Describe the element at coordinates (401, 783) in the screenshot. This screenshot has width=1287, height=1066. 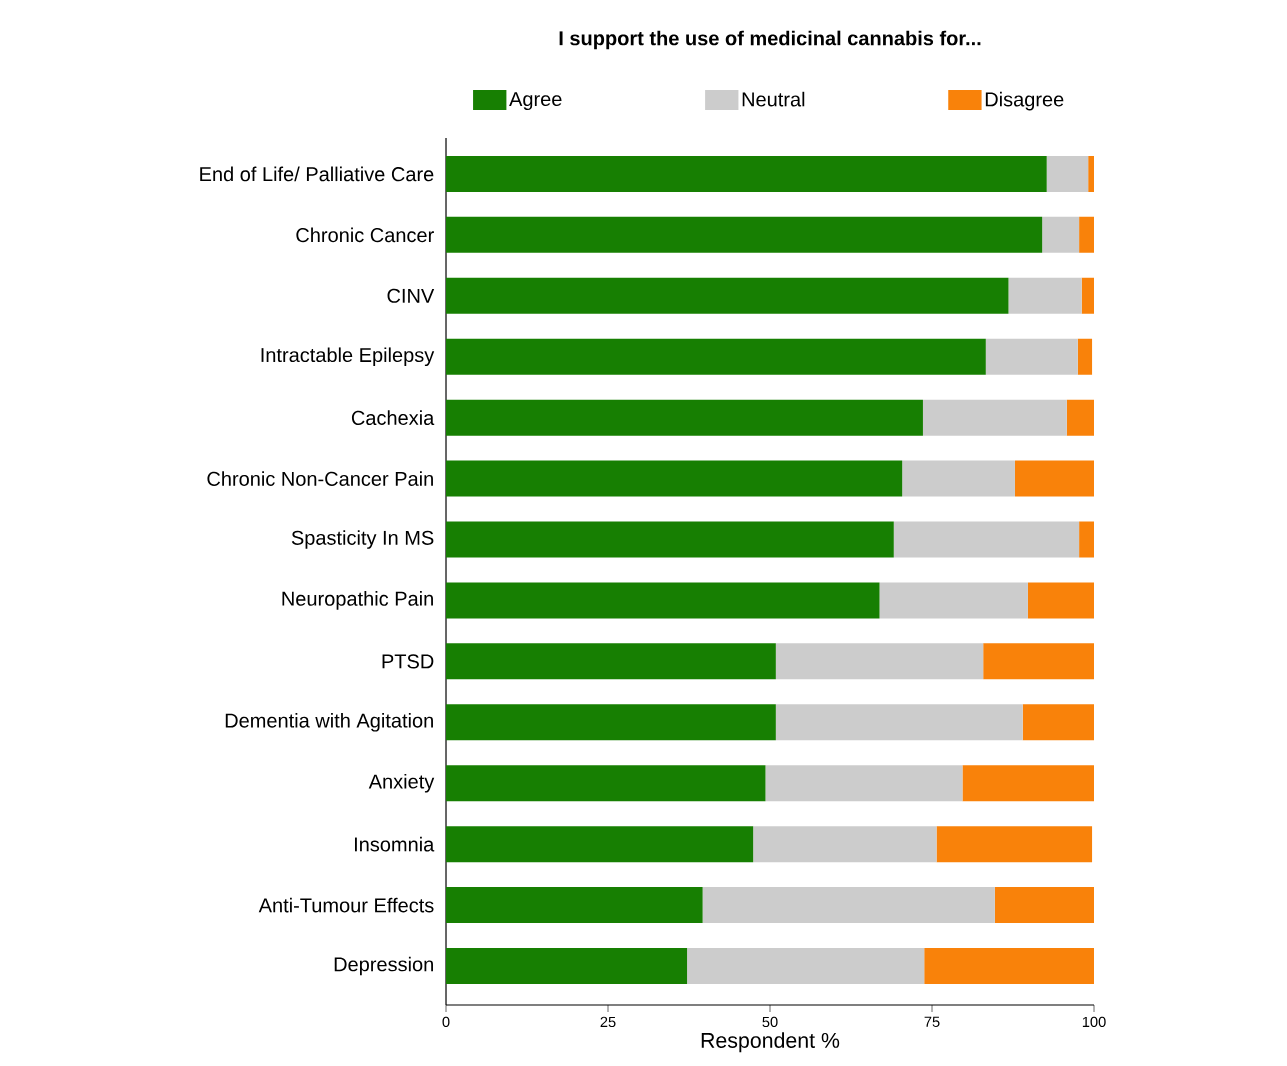
I see `y-tick-label: Anxiety` at that location.